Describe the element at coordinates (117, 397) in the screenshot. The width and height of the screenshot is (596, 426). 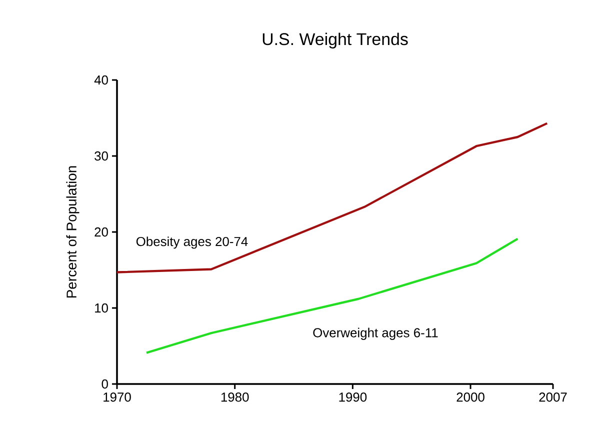
I see `x-tick-label: 1970` at that location.